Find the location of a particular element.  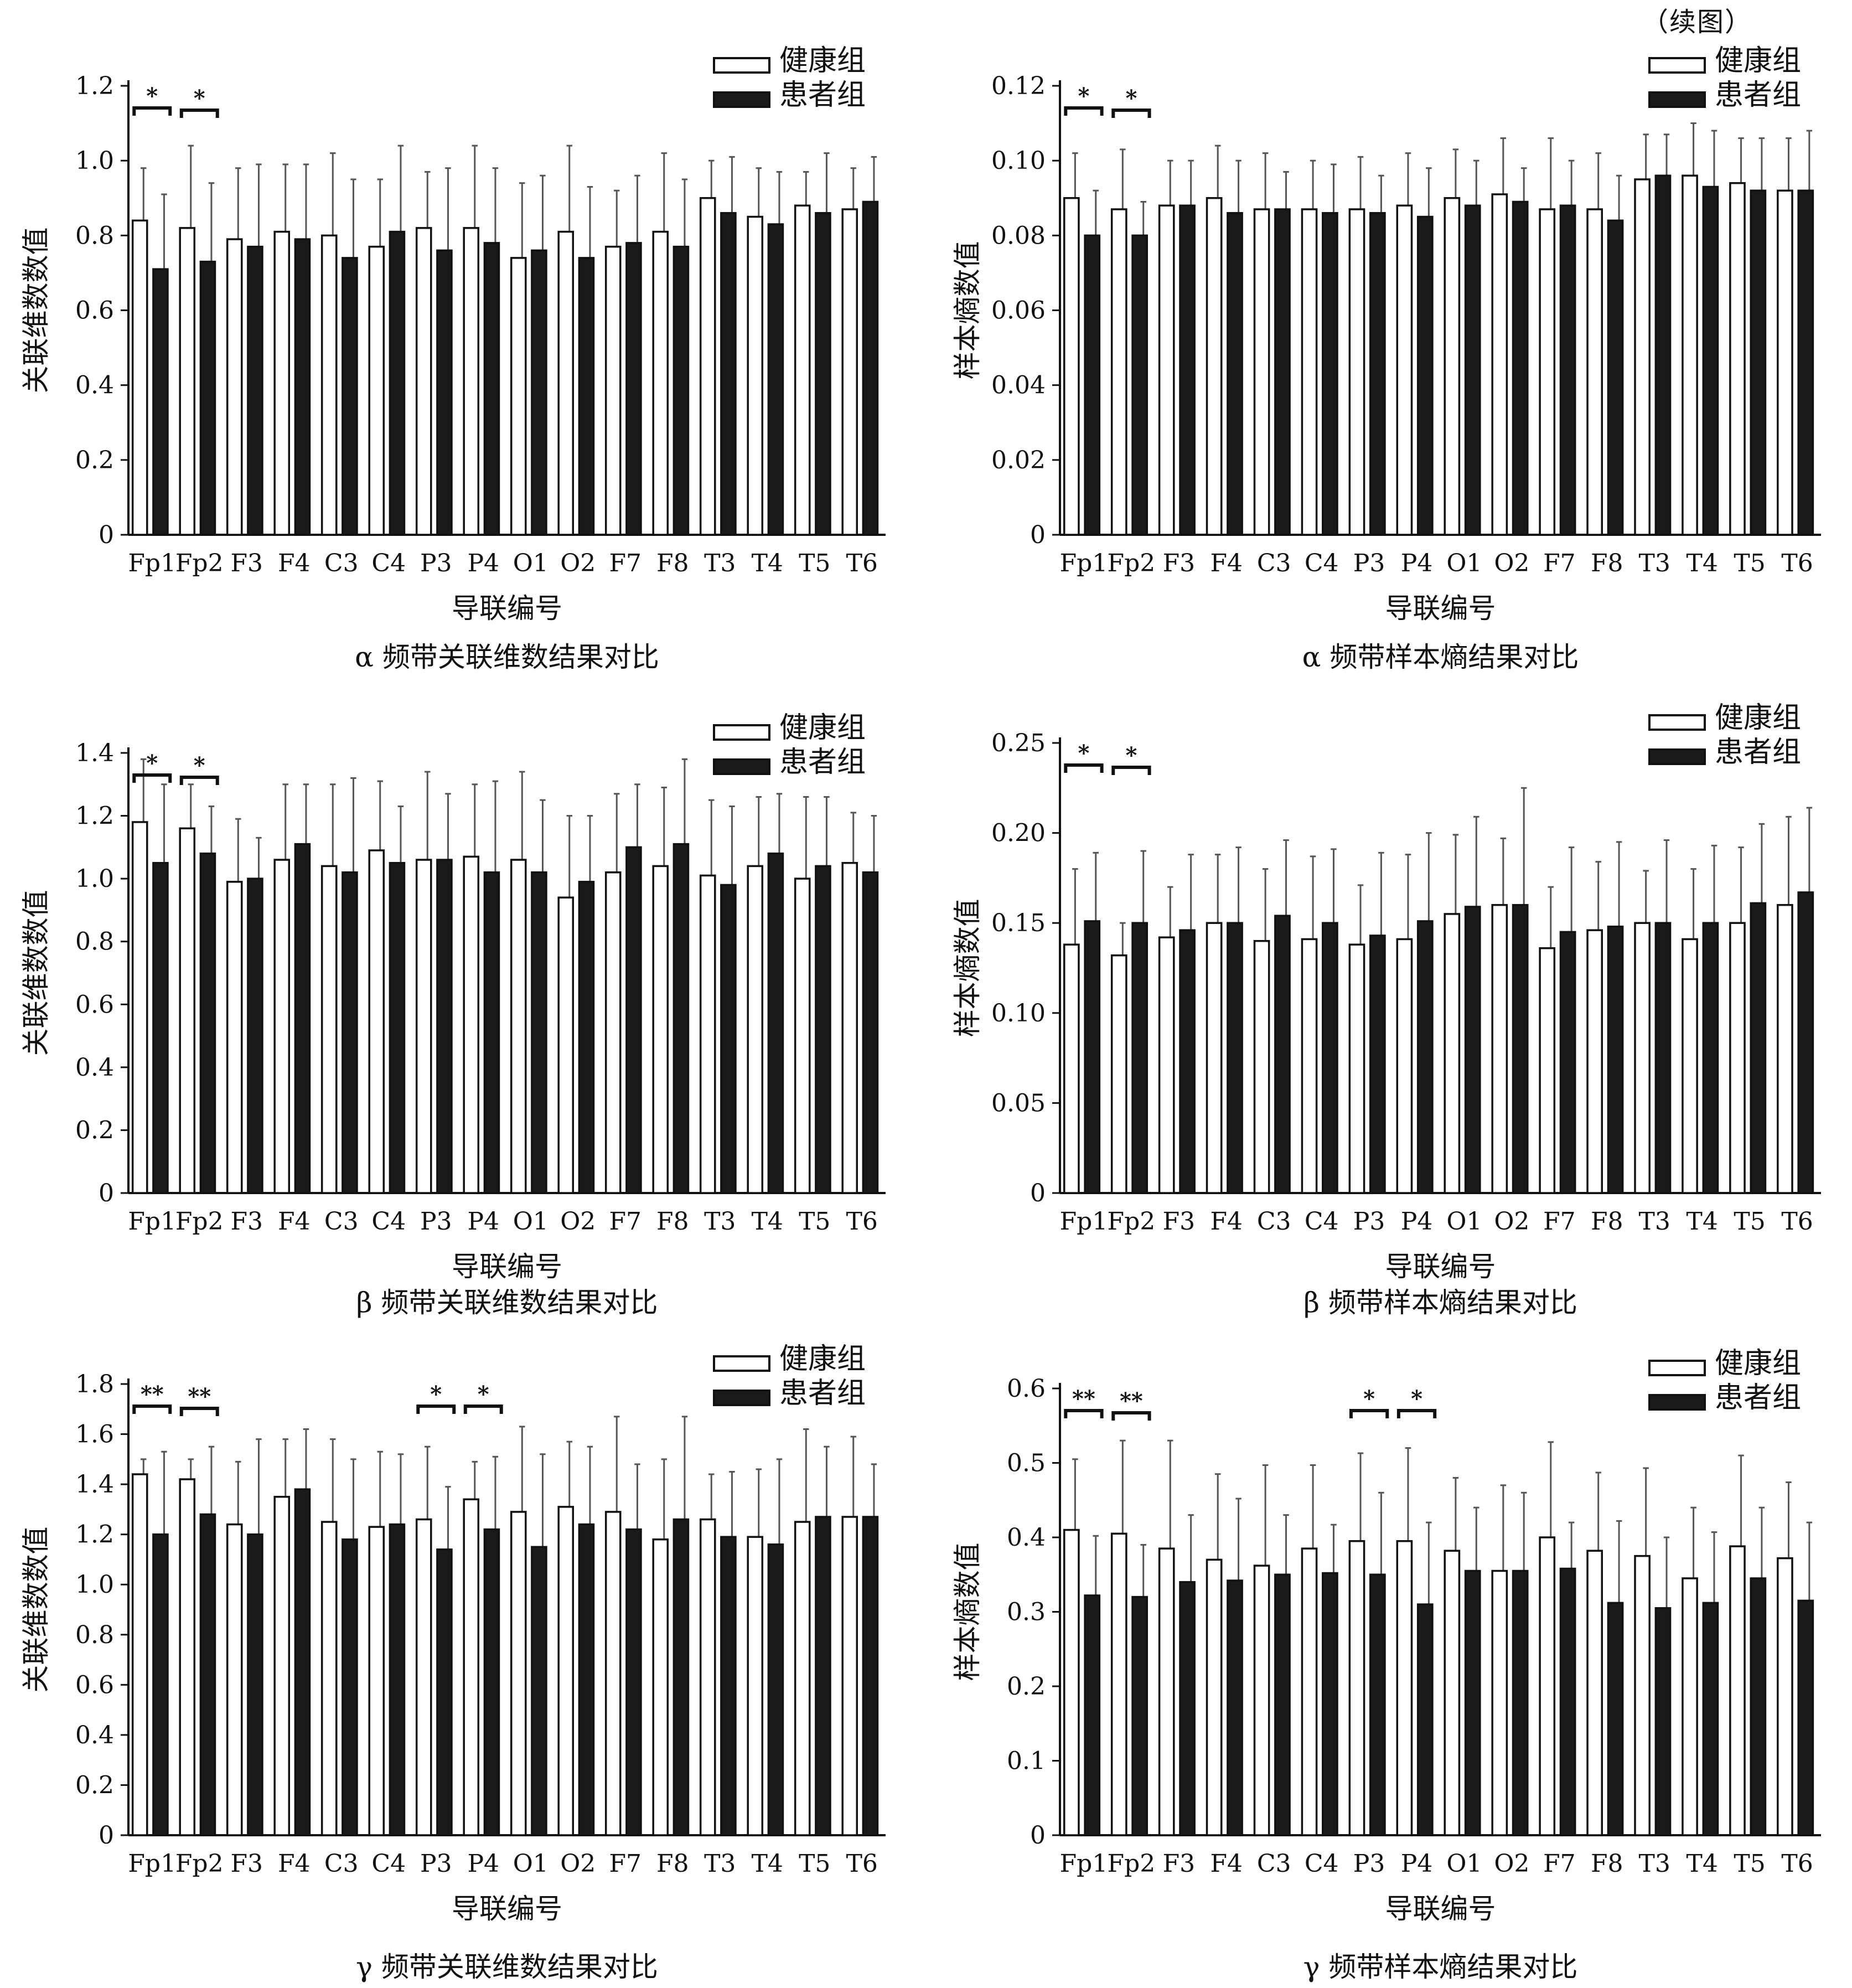

x-tick-label: Fp2 is located at coordinates (1132, 1864).